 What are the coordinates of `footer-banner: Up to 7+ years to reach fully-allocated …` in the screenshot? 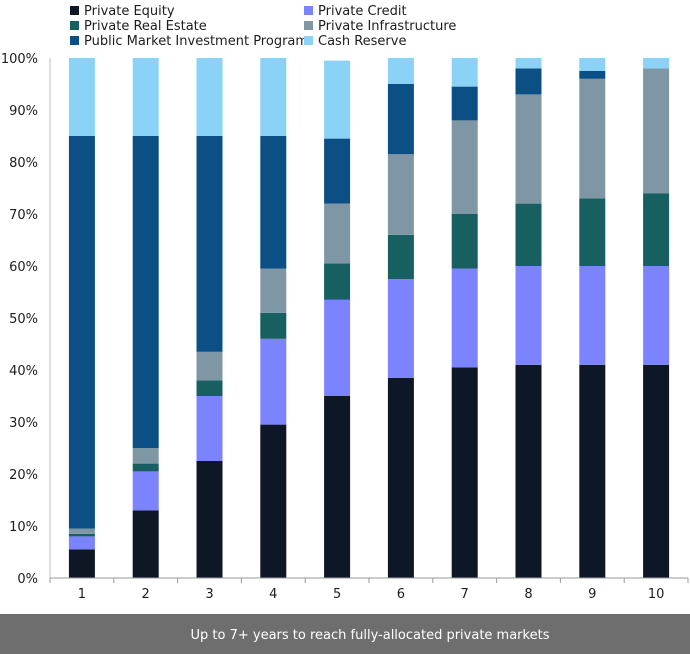 It's located at (345, 634).